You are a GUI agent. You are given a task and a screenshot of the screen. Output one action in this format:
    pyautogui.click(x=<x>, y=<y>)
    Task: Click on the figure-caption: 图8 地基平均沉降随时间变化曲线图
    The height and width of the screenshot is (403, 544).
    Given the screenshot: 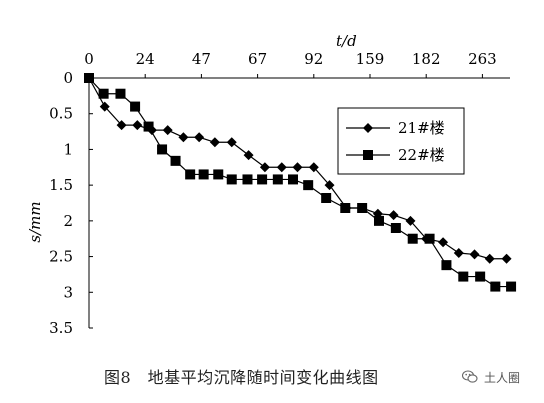 What is the action you would take?
    pyautogui.click(x=272, y=376)
    